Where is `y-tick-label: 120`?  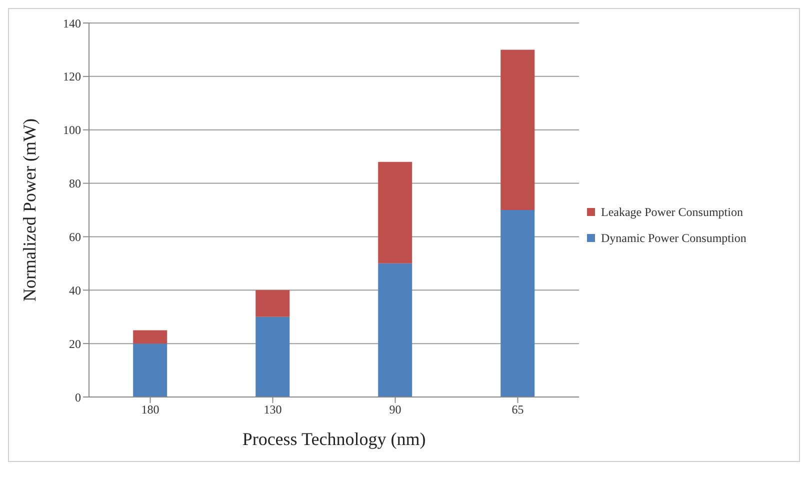
y-tick-label: 120 is located at coordinates (72, 77).